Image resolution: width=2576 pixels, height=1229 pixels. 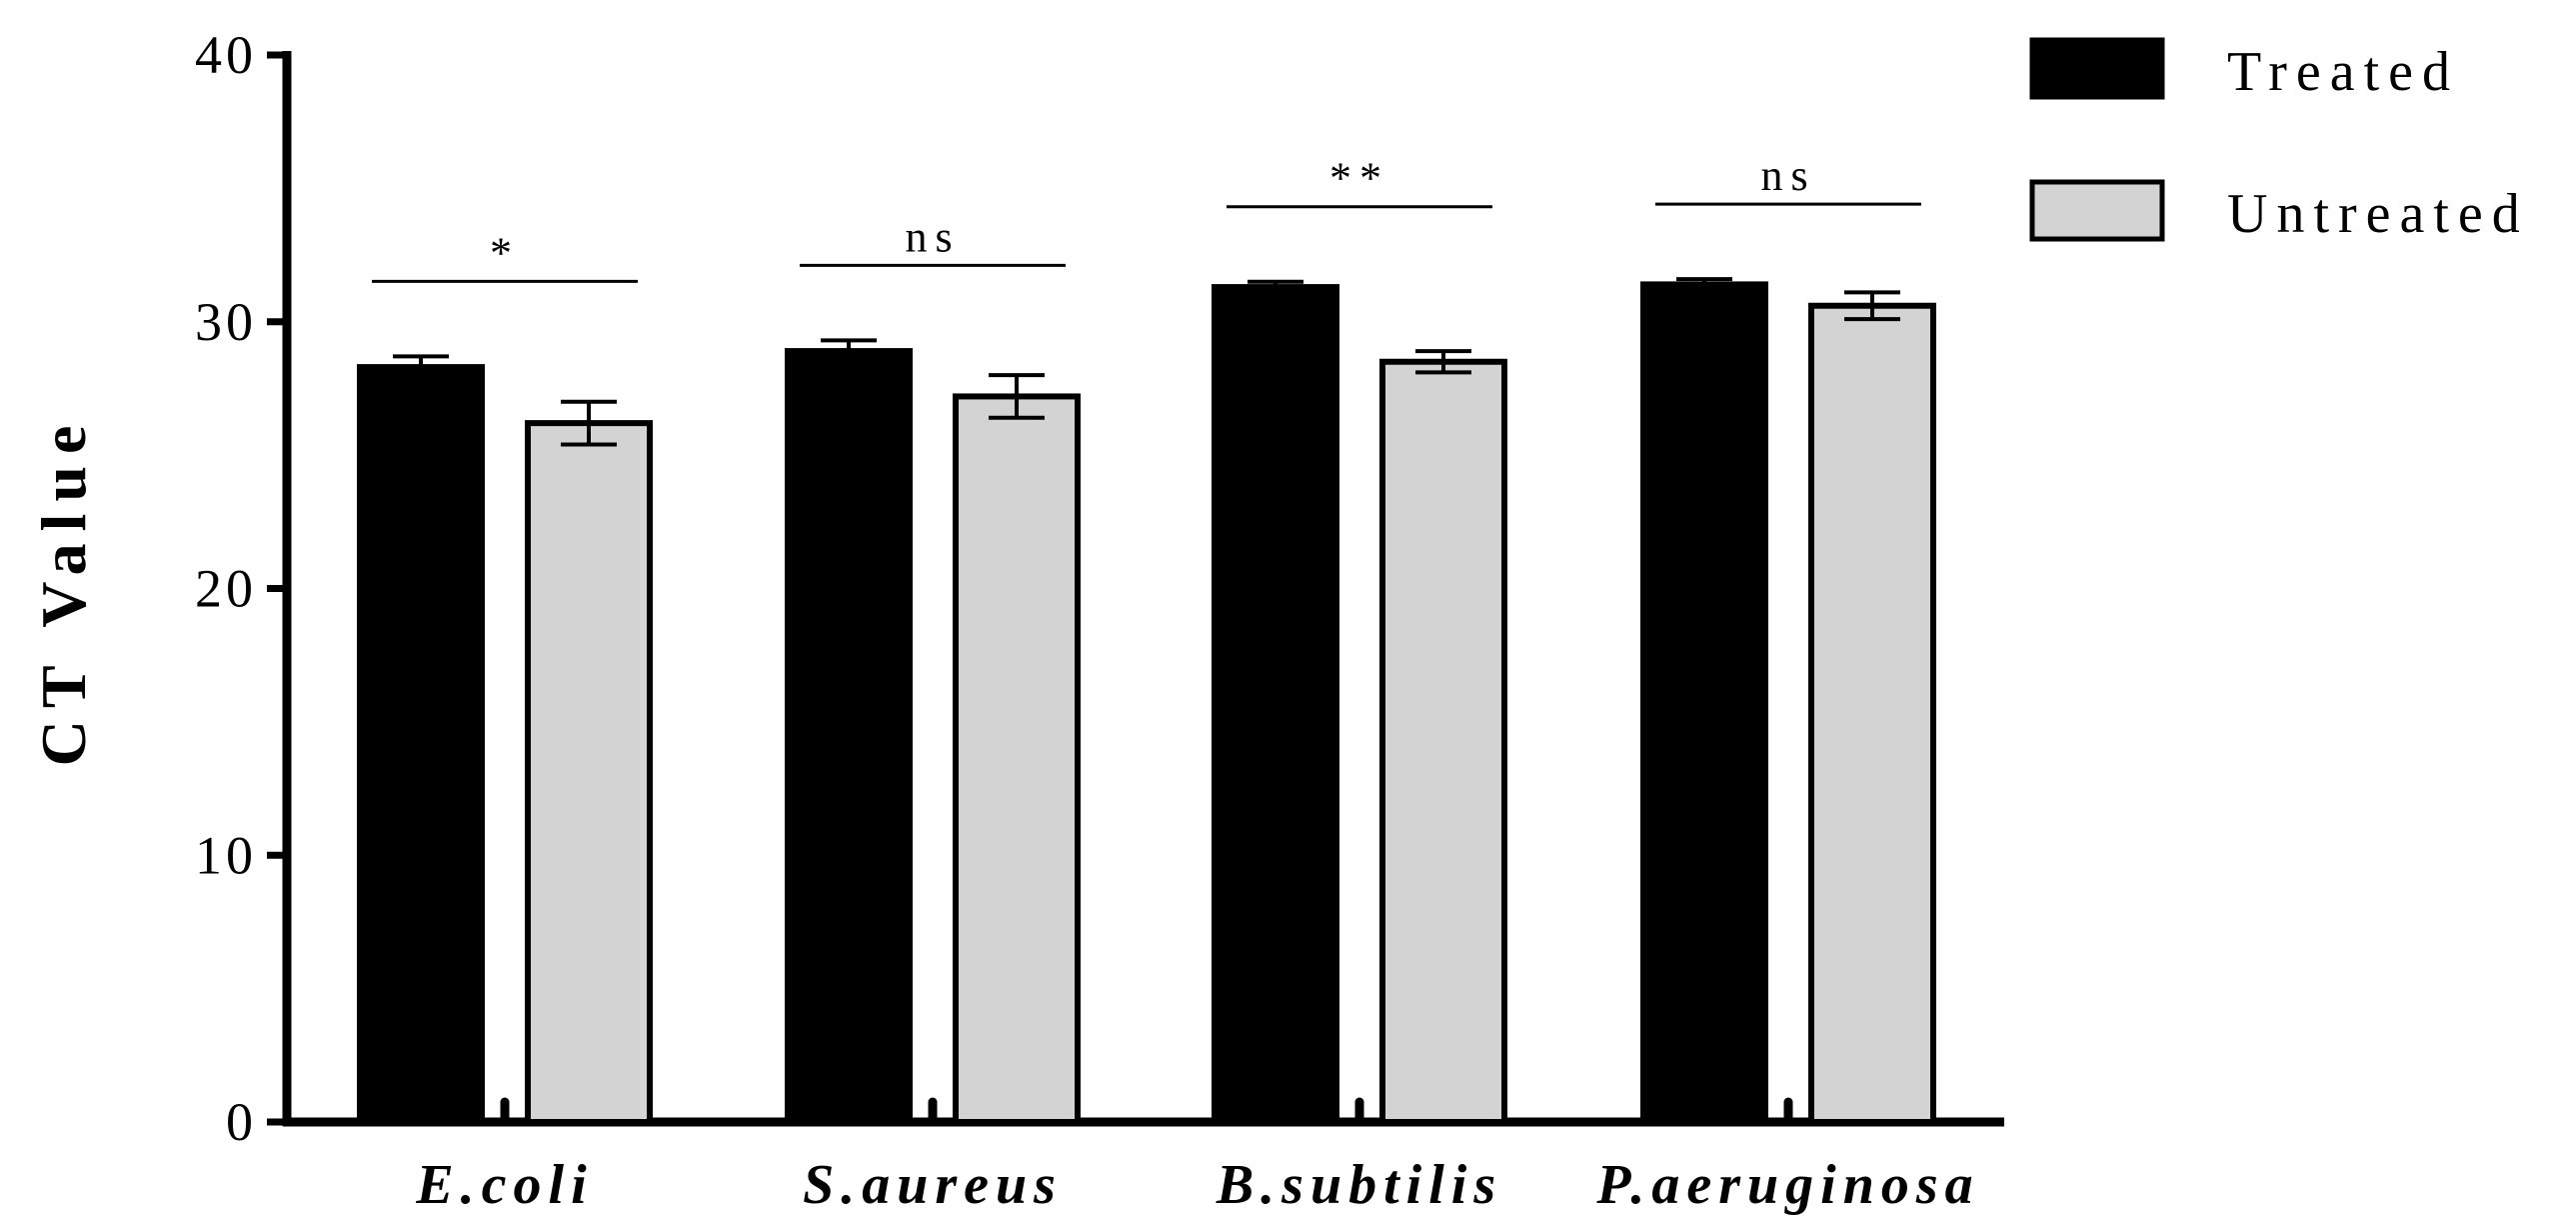 I want to click on x-category-label: B.subtilis, so click(x=1359, y=1185).